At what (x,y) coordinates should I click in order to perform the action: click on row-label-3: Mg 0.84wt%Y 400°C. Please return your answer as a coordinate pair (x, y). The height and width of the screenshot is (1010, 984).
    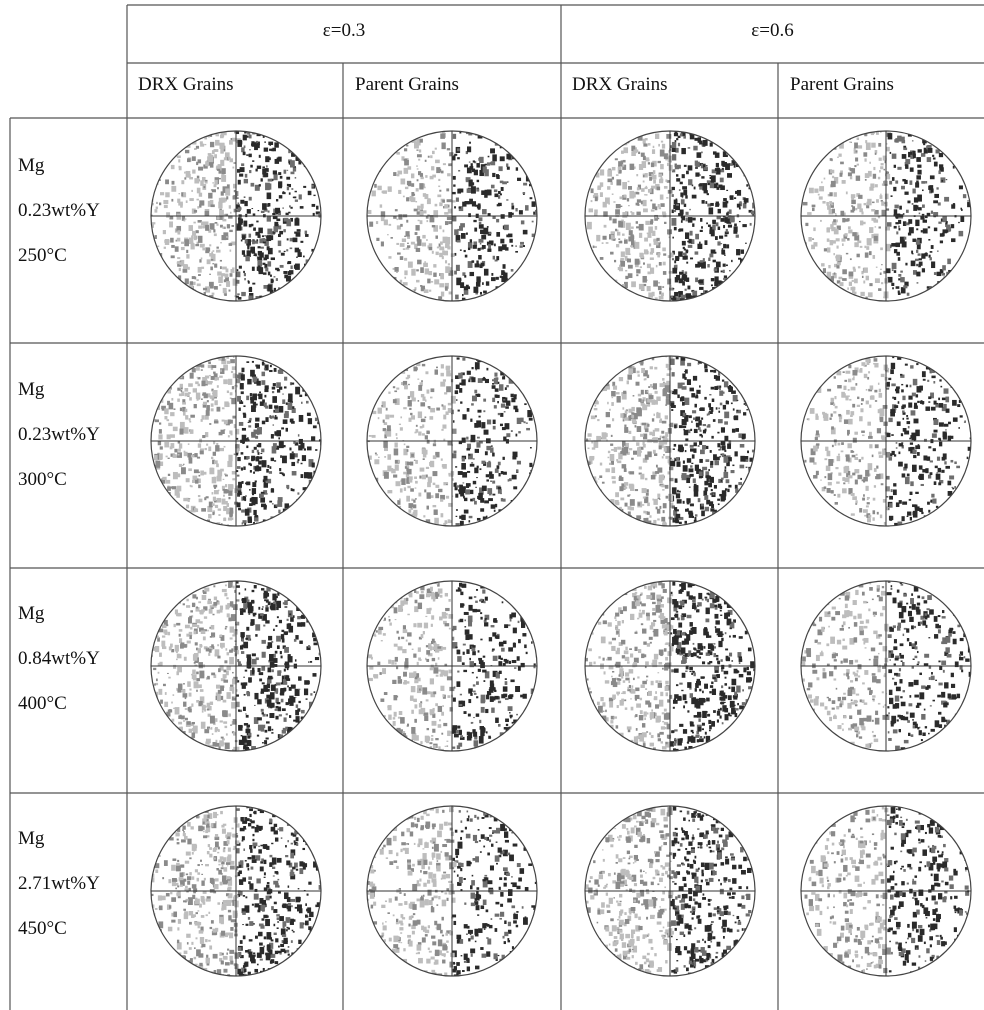
    Looking at the image, I should click on (59, 670).